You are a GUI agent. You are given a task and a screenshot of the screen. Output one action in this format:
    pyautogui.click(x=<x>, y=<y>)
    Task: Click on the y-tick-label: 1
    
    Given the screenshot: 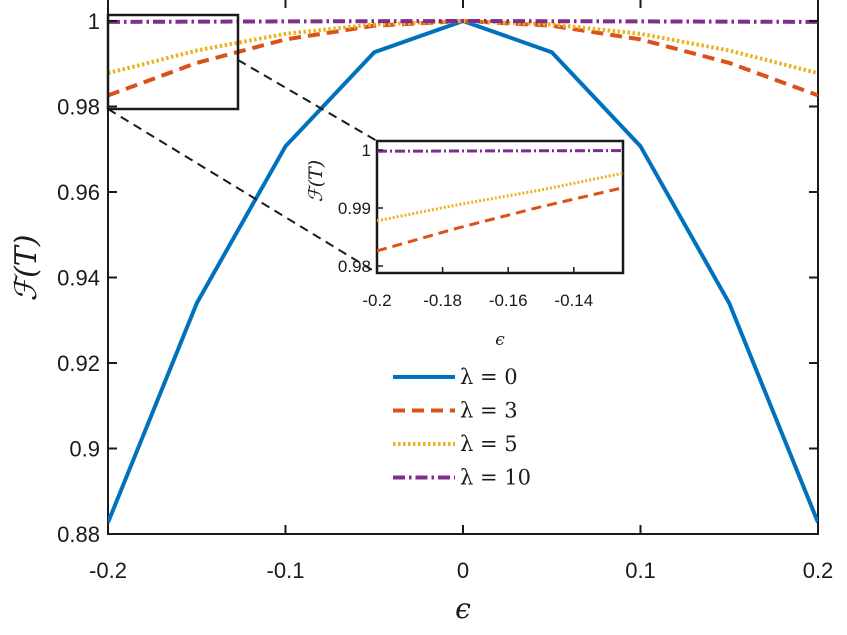 What is the action you would take?
    pyautogui.click(x=94, y=21)
    